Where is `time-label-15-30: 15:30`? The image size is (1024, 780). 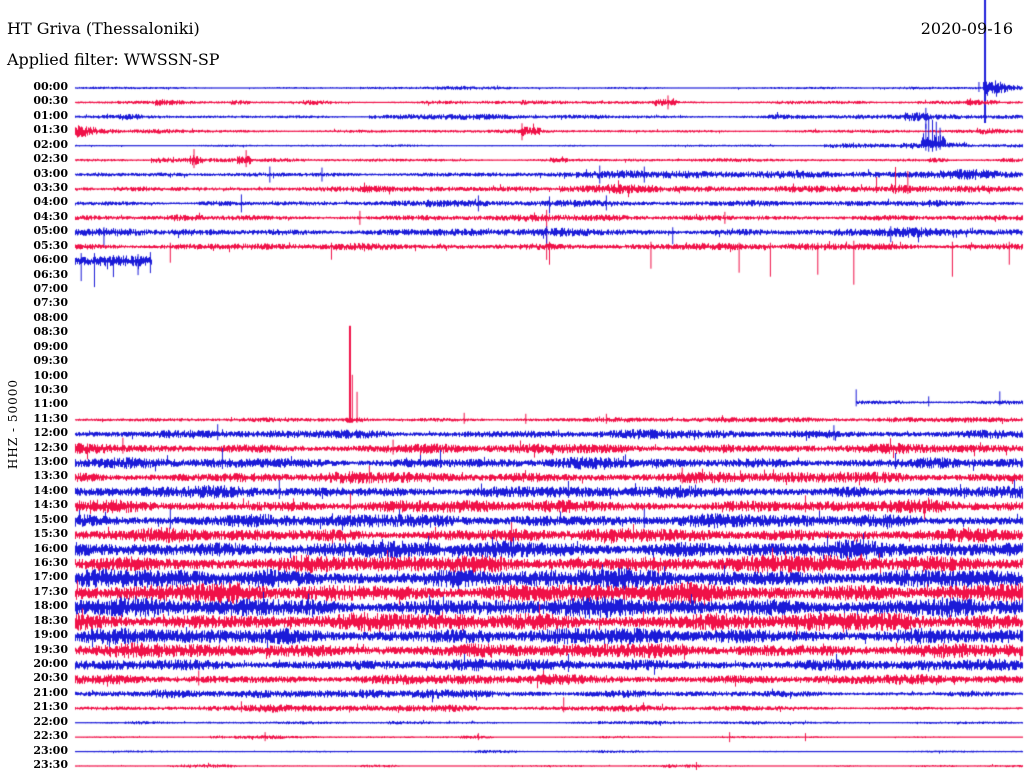
time-label-15-30: 15:30 is located at coordinates (50, 534).